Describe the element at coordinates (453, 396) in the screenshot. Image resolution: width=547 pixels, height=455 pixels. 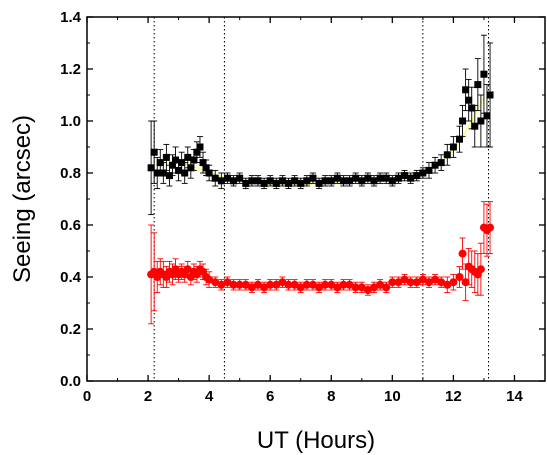
I see `x-tick-label-6: 12` at that location.